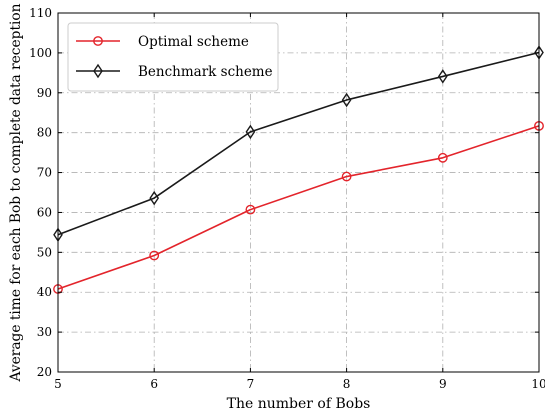 This screenshot has width=545, height=414. I want to click on x-tick-label: 7, so click(251, 384).